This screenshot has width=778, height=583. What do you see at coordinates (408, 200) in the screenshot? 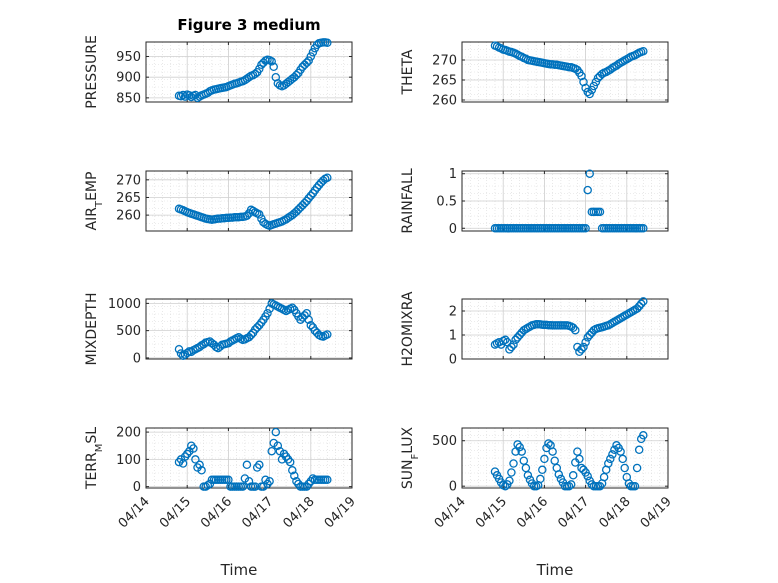
I see `y-axis-label: RAINFALL` at bounding box center [408, 200].